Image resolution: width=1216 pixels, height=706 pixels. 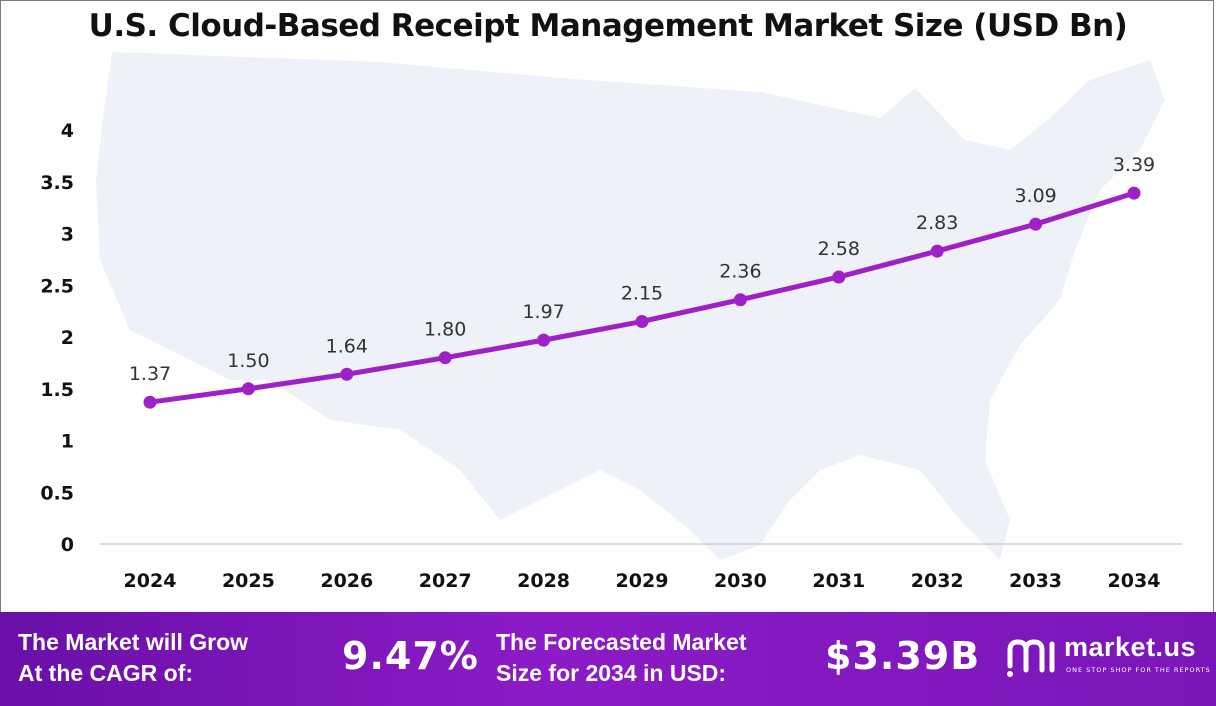 What do you see at coordinates (1138, 670) in the screenshot?
I see `brand-tagline: ONE STOP SHOP FOR THE REPORTS` at bounding box center [1138, 670].